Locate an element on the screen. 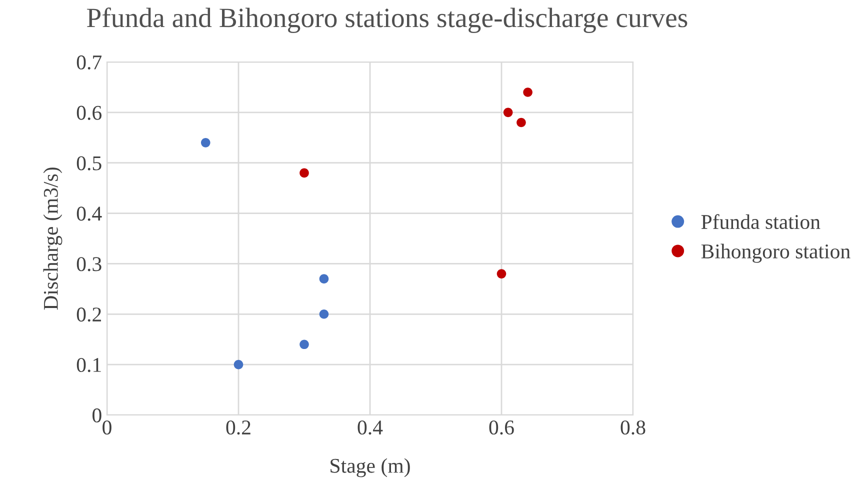 The width and height of the screenshot is (860, 498). y-axis-title: Discharge (m3/s) is located at coordinates (52, 239).